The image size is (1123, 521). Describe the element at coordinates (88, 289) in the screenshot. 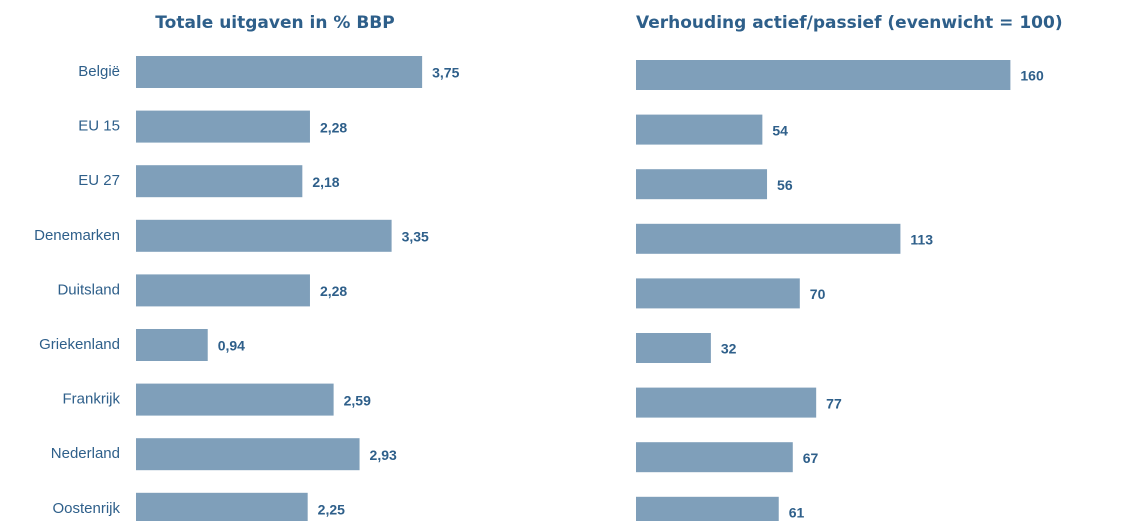

I see `category-label: Duitsland` at that location.